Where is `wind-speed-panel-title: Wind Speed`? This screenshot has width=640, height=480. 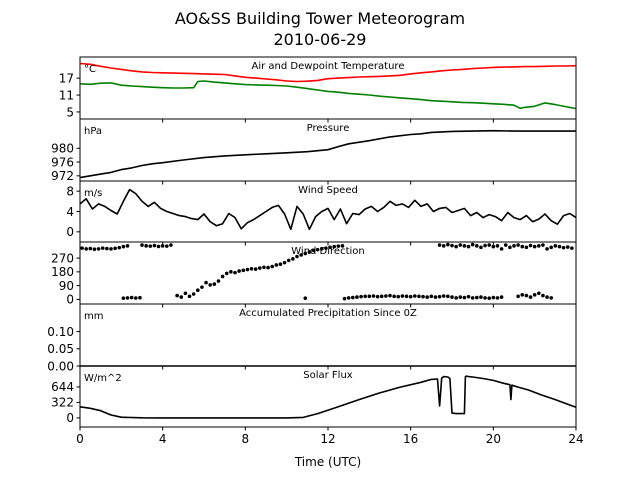
wind-speed-panel-title: Wind Speed is located at coordinates (328, 190).